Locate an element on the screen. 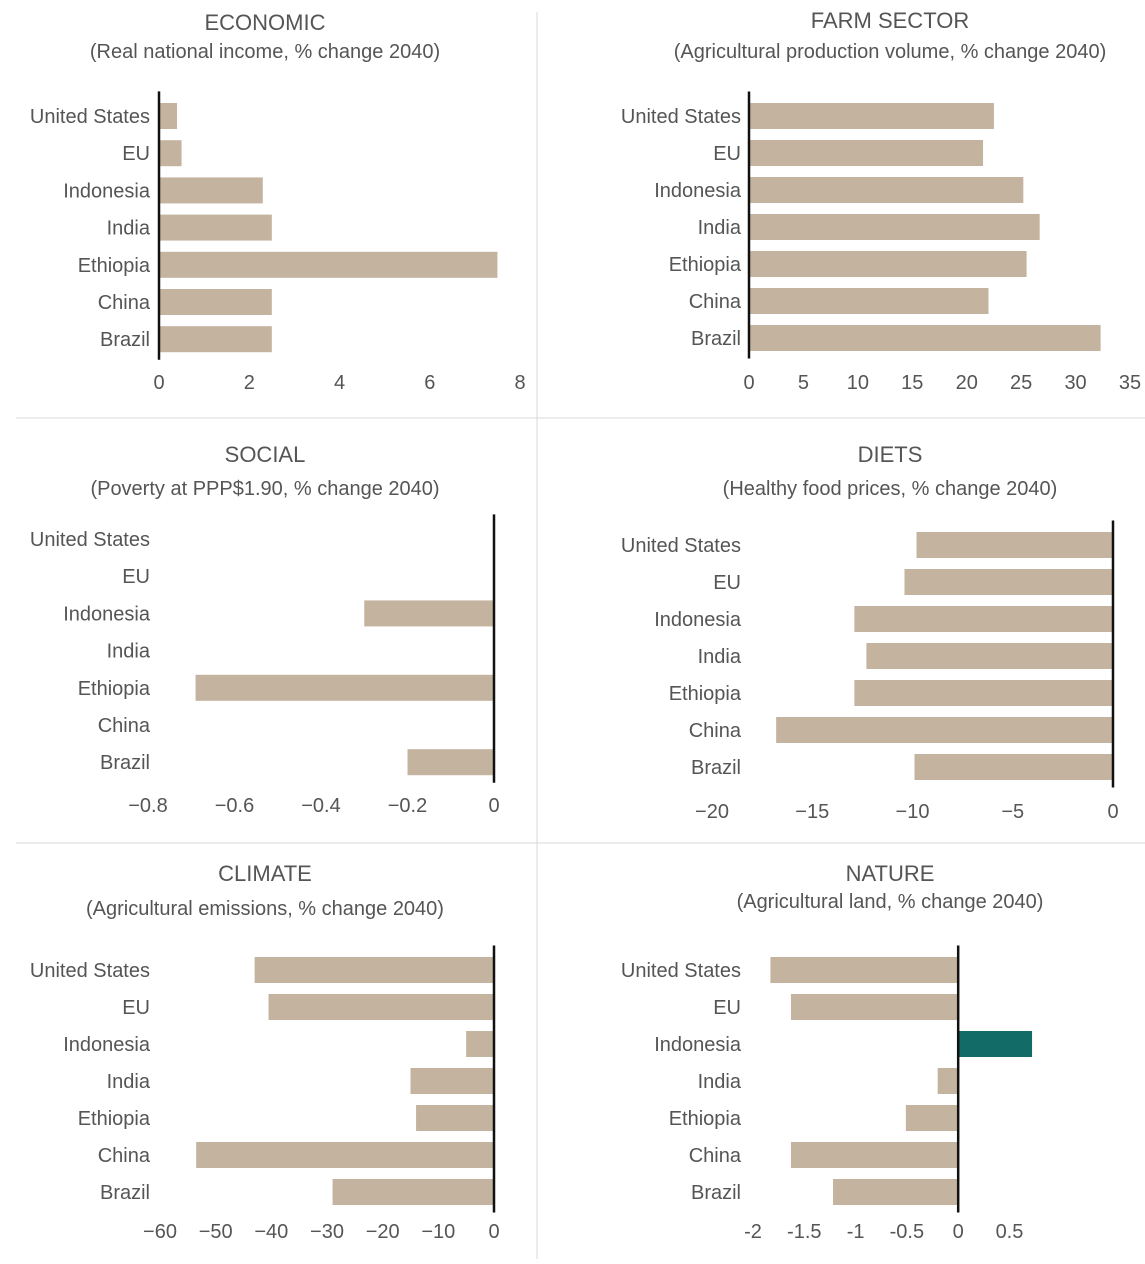  tick-label: −0.2 is located at coordinates (407, 806).